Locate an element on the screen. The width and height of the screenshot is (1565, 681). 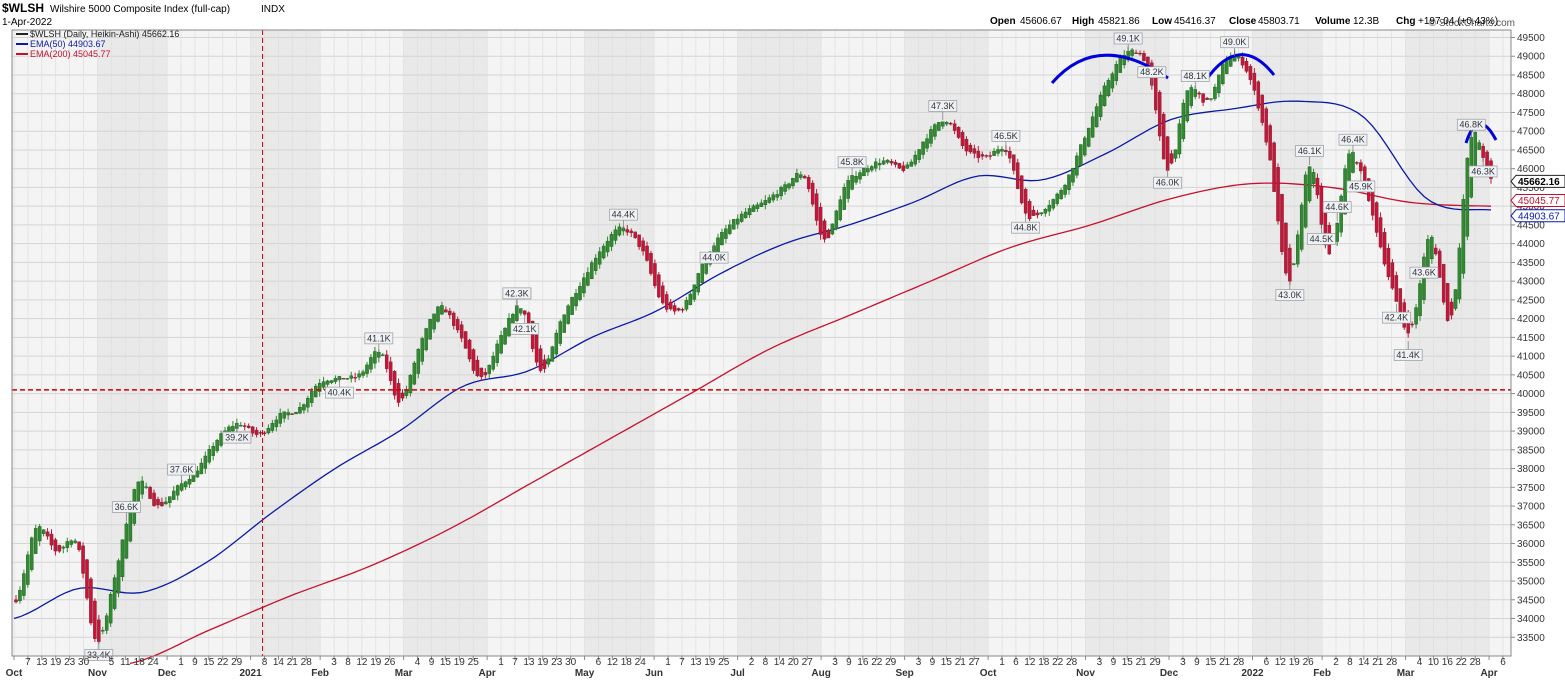
x-tick-label: 22 is located at coordinates (223, 662).